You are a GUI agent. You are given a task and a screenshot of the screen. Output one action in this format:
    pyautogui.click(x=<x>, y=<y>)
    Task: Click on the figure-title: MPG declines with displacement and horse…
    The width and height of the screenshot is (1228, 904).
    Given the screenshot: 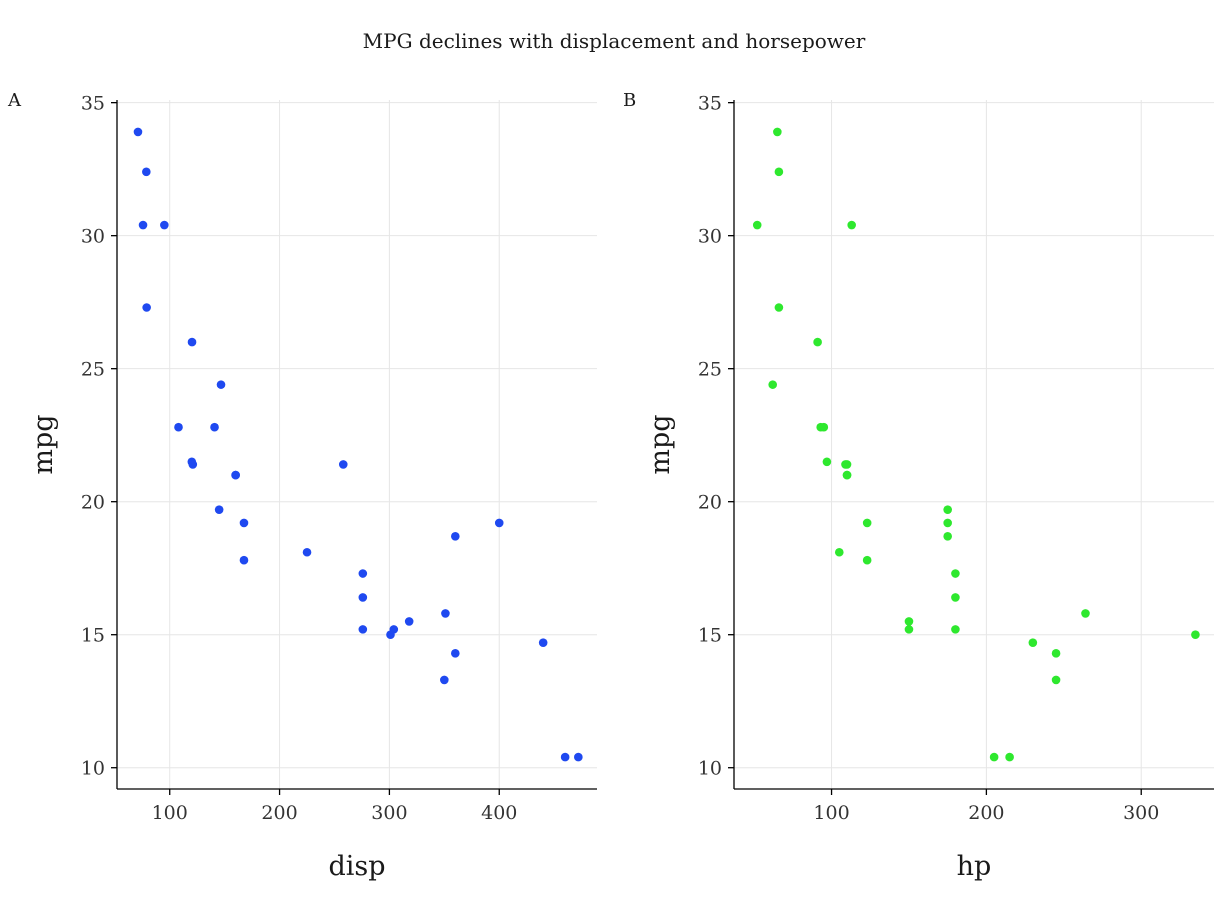 What is the action you would take?
    pyautogui.click(x=614, y=41)
    